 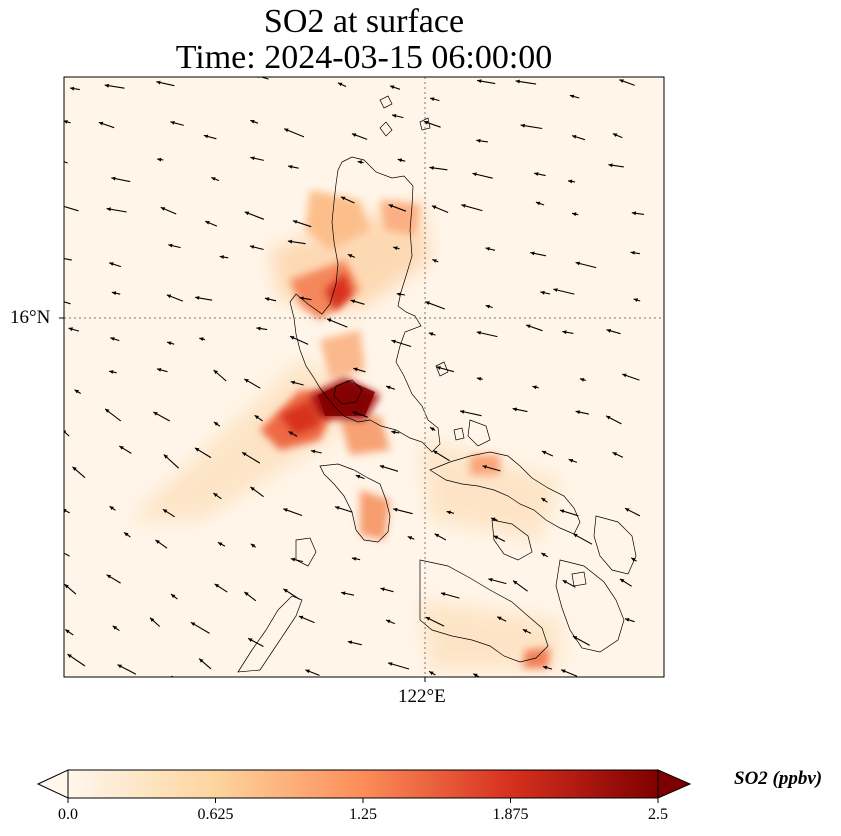 What do you see at coordinates (215, 814) in the screenshot?
I see `colorbar-tick-label: 0.625` at bounding box center [215, 814].